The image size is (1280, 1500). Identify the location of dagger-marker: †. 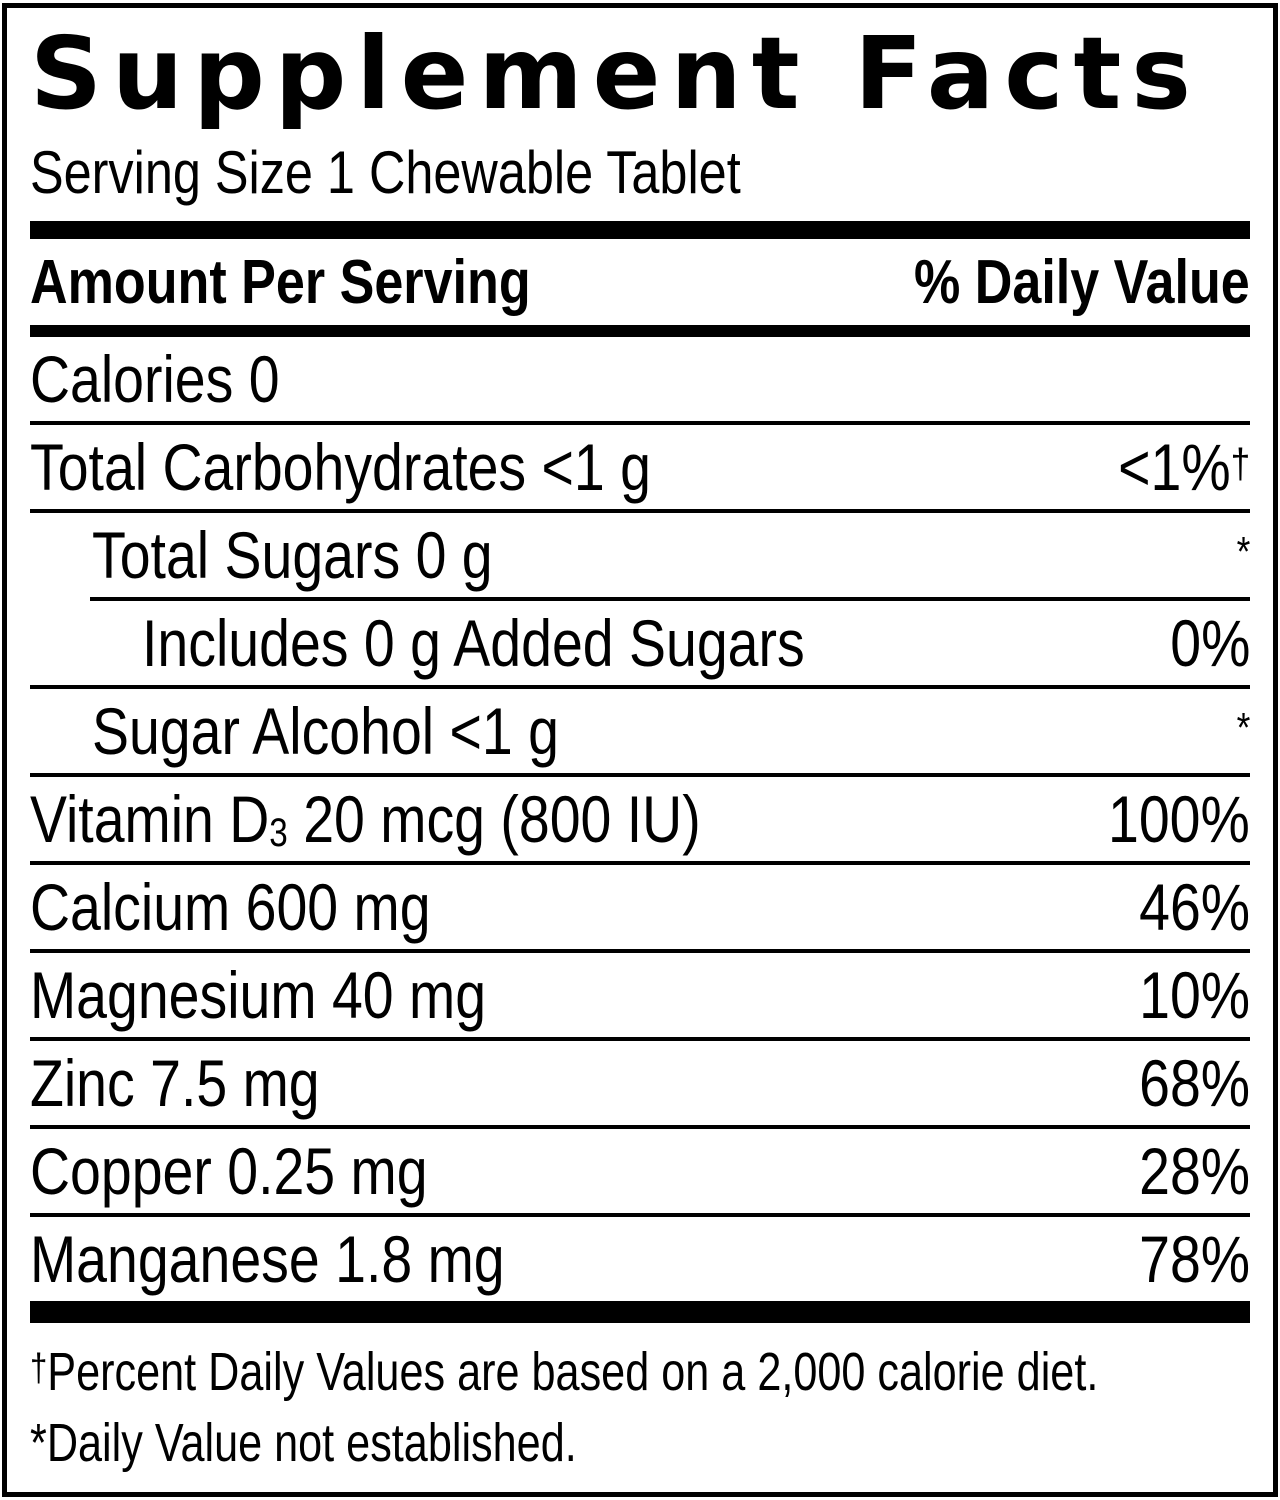
(39, 1369).